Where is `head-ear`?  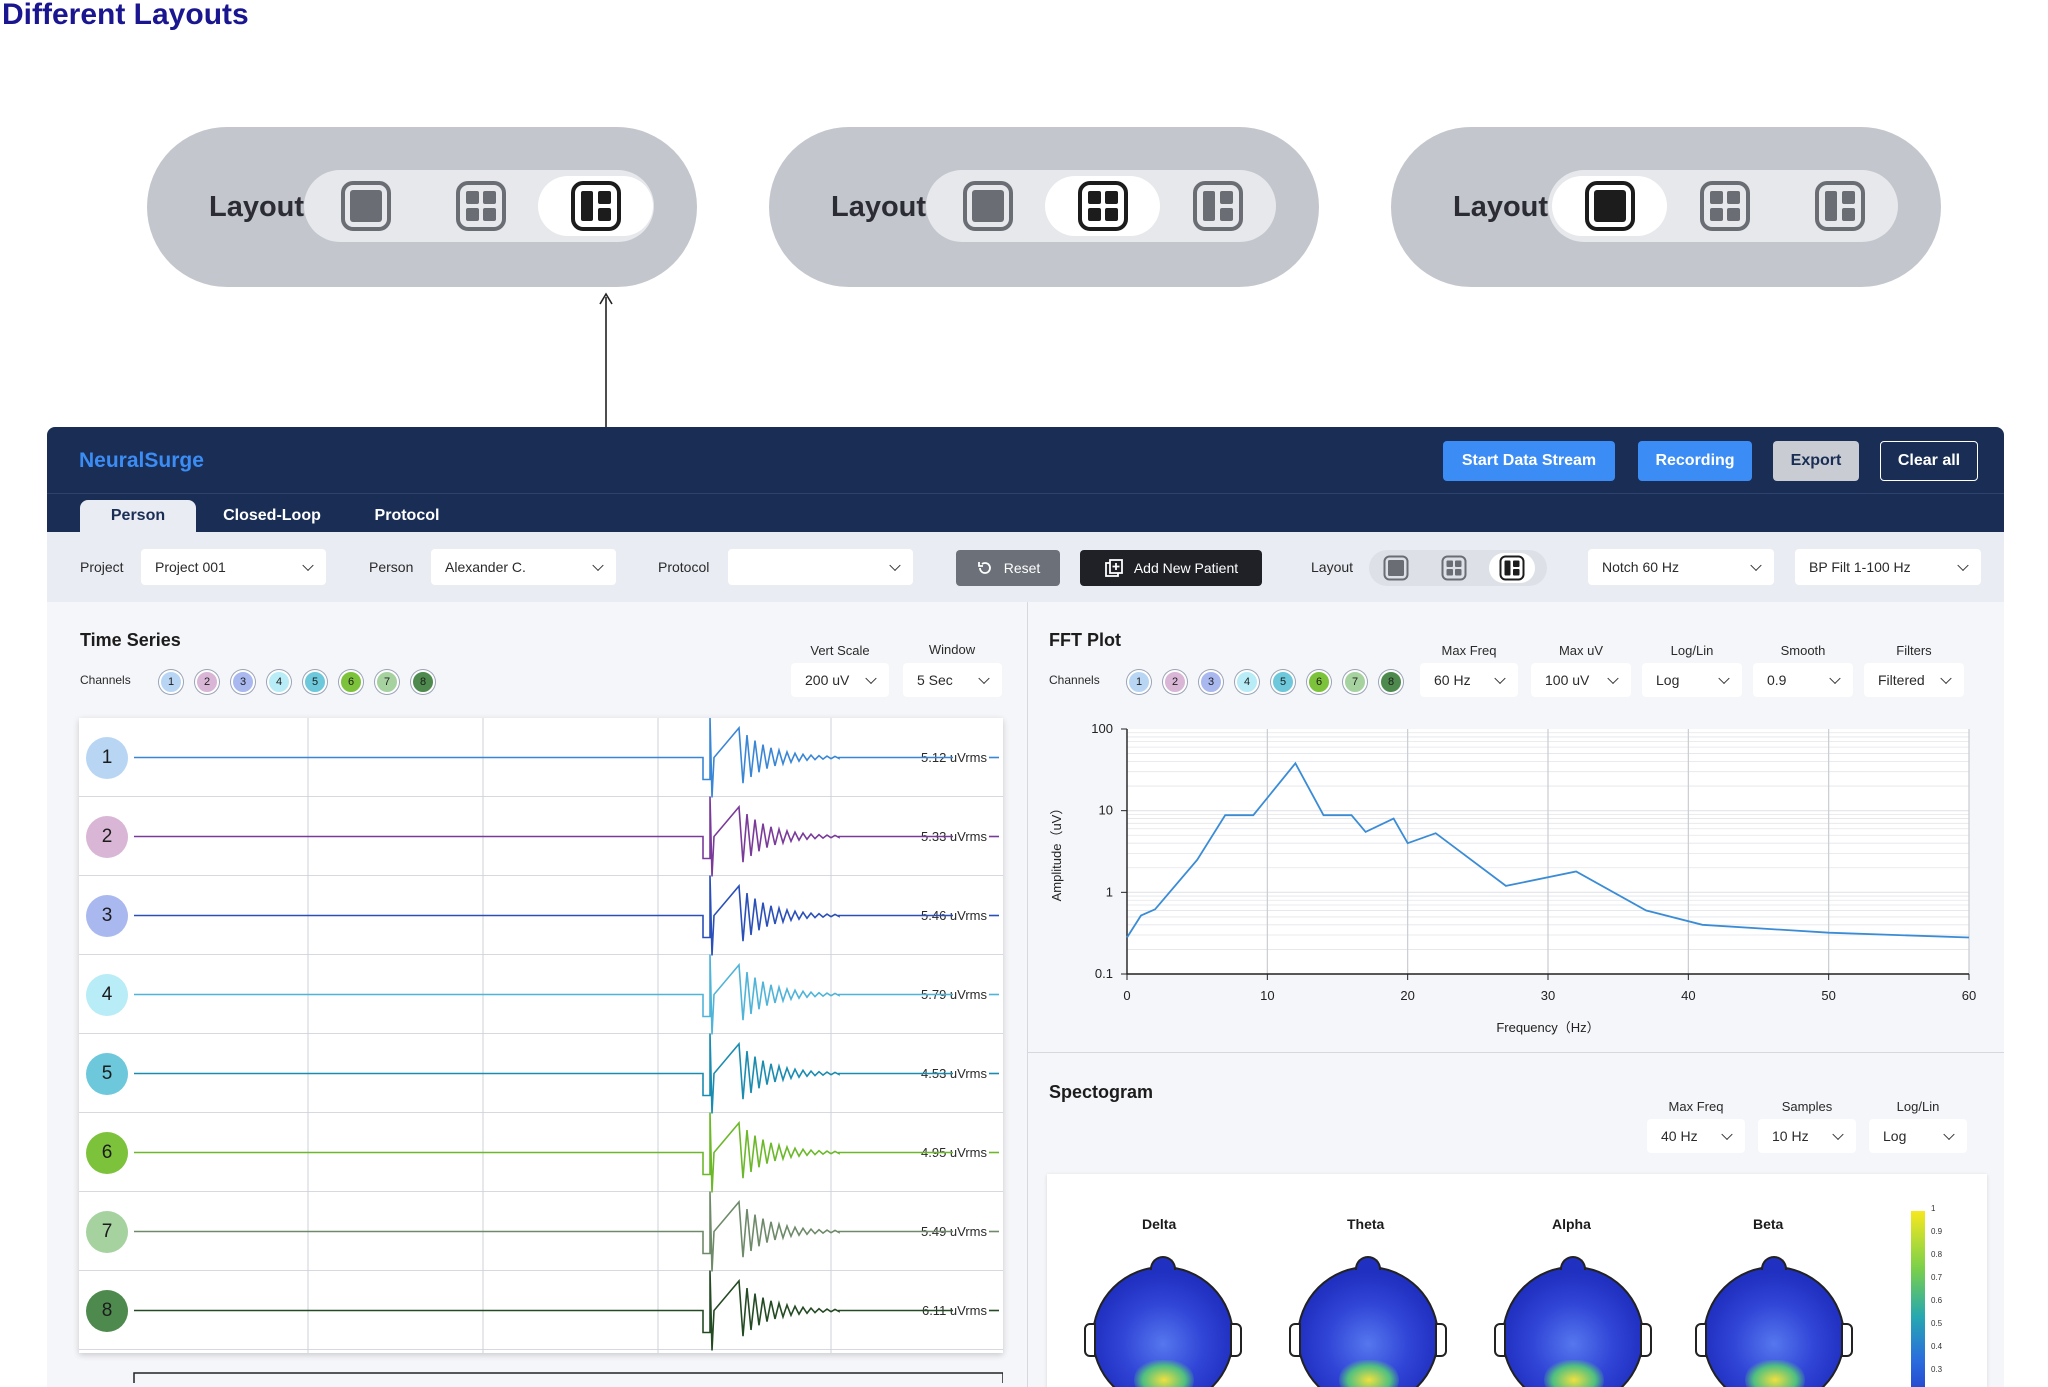
head-ear is located at coordinates (1441, 1340).